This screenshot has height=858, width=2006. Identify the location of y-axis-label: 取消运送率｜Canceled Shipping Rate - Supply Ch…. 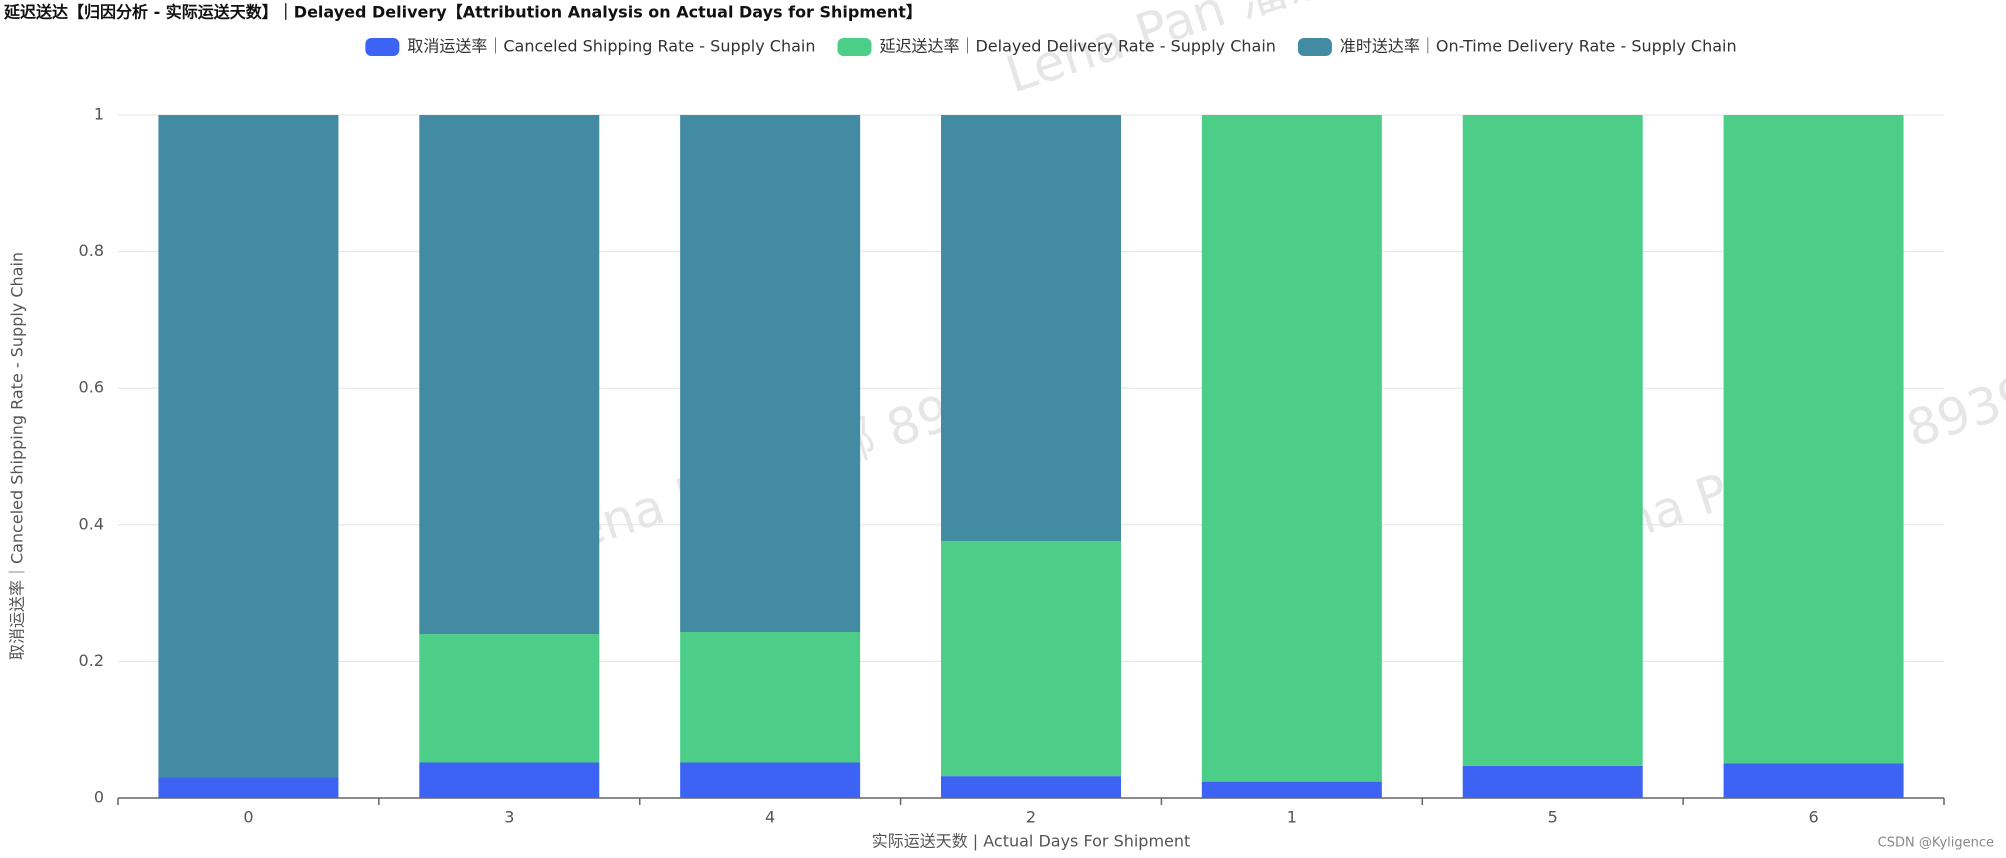
(17, 456).